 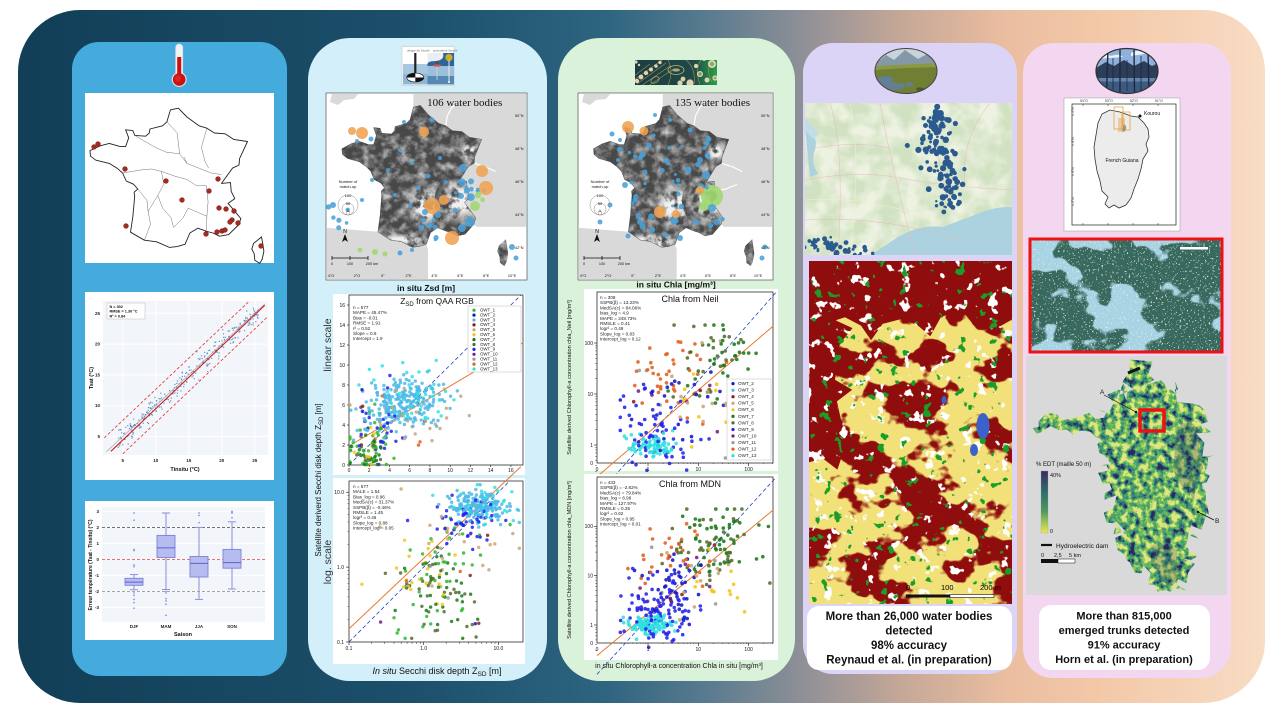 What do you see at coordinates (342, 346) in the screenshot?
I see `svg-text: 12` at bounding box center [342, 346].